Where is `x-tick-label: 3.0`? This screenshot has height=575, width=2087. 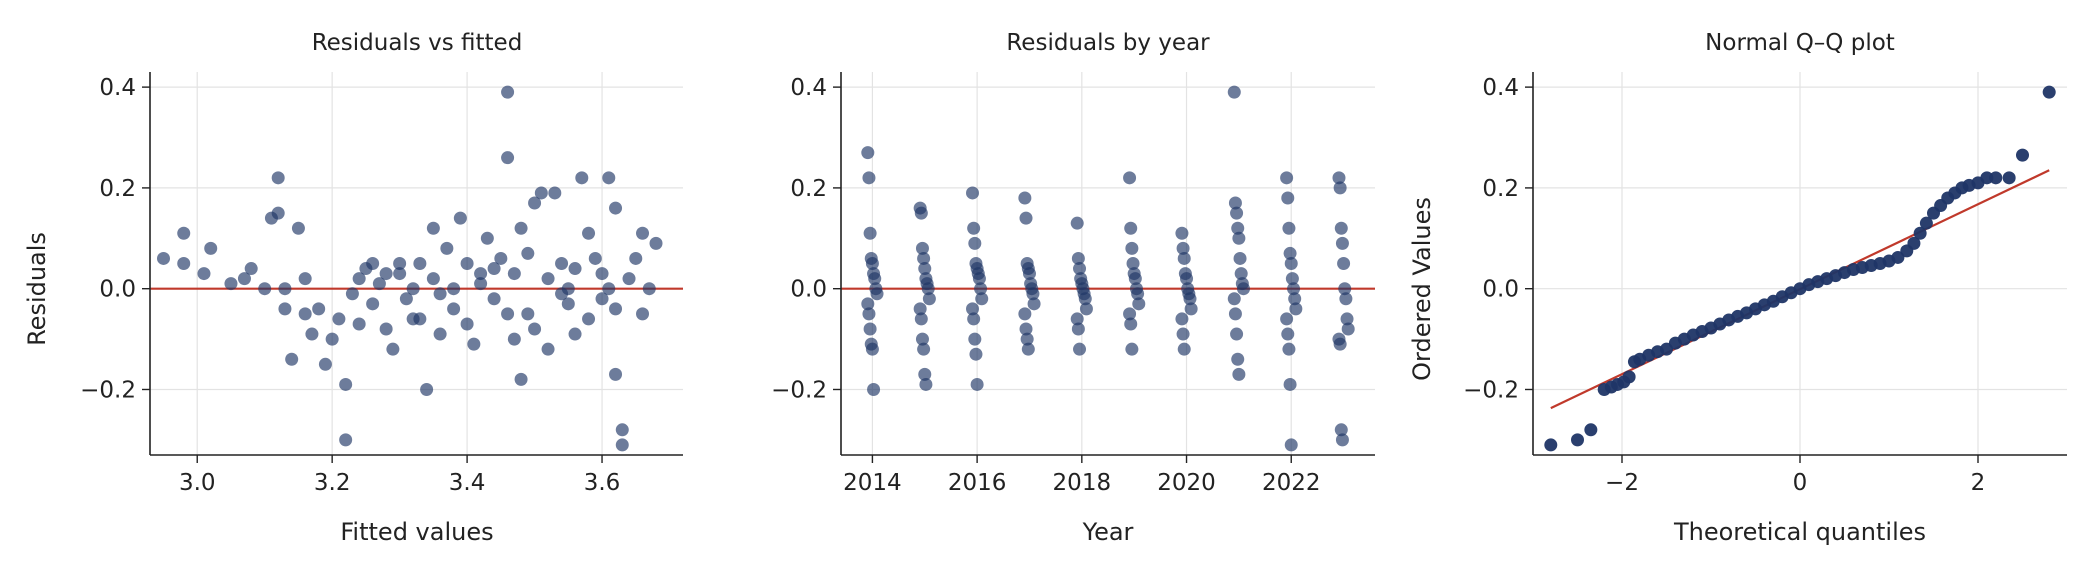
x-tick-label: 3.0 is located at coordinates (197, 483).